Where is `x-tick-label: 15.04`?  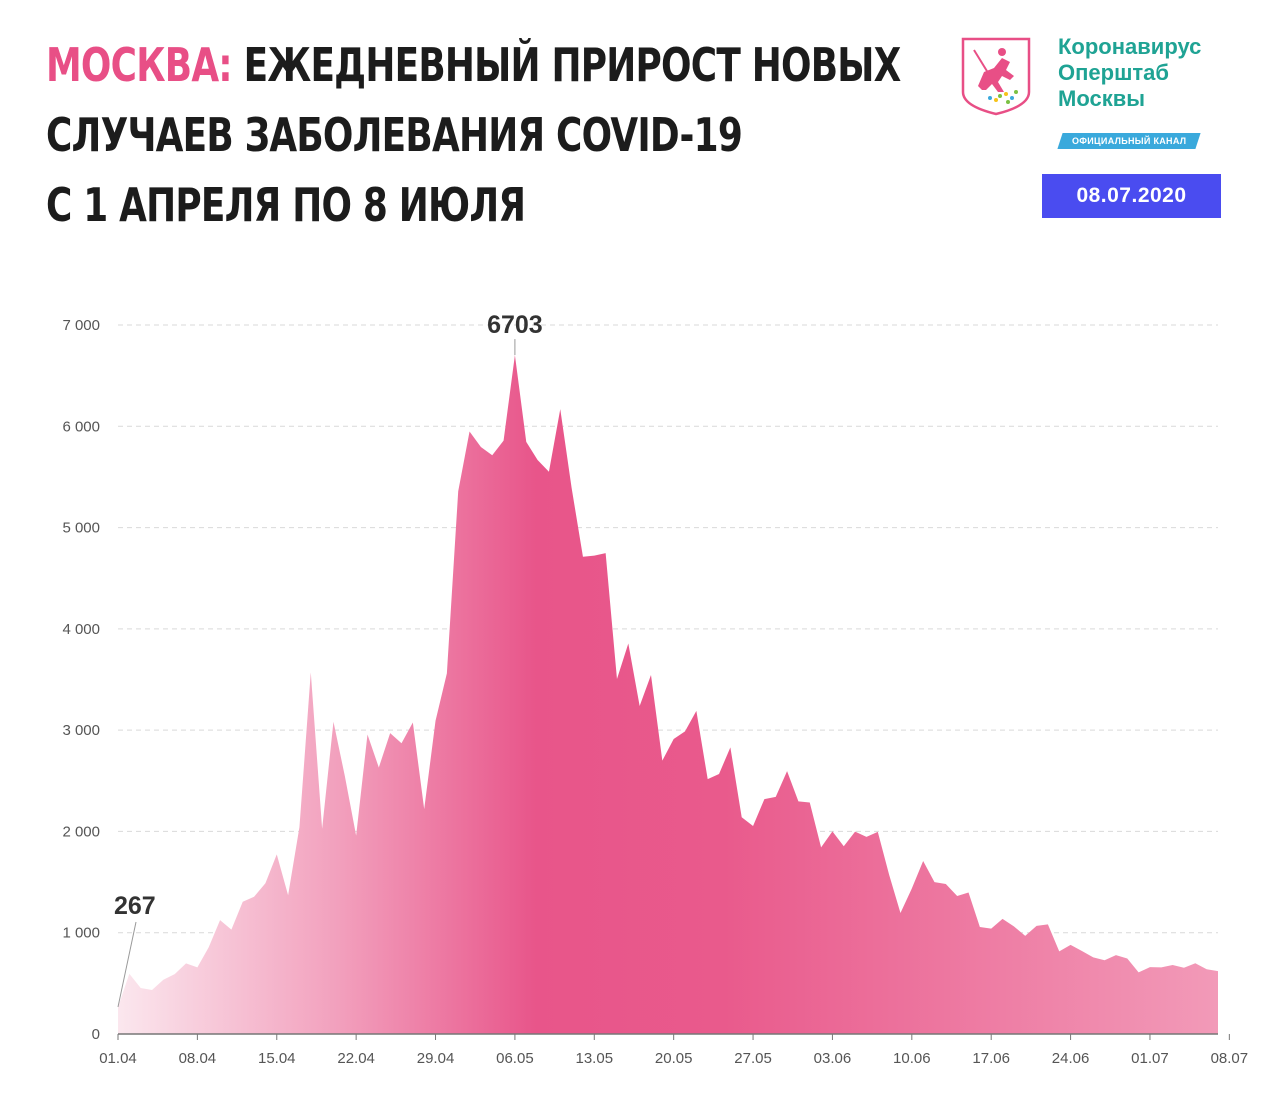 x-tick-label: 15.04 is located at coordinates (277, 1058).